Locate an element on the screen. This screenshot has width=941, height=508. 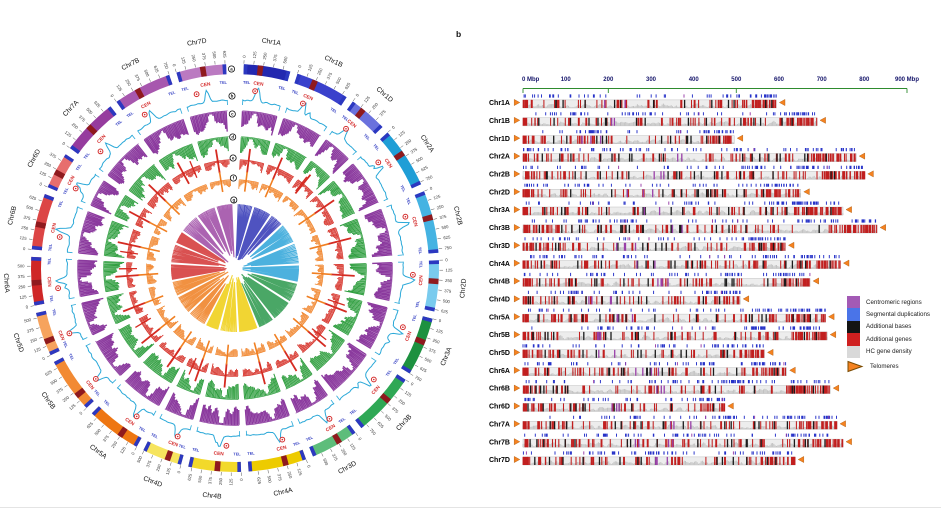
chromosome-name-label: Chr4A is located at coordinates (283, 492).